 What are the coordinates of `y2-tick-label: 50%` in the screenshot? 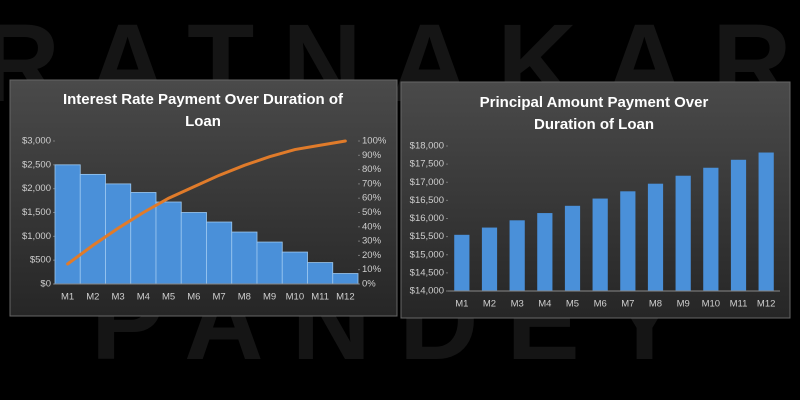 It's located at (372, 212).